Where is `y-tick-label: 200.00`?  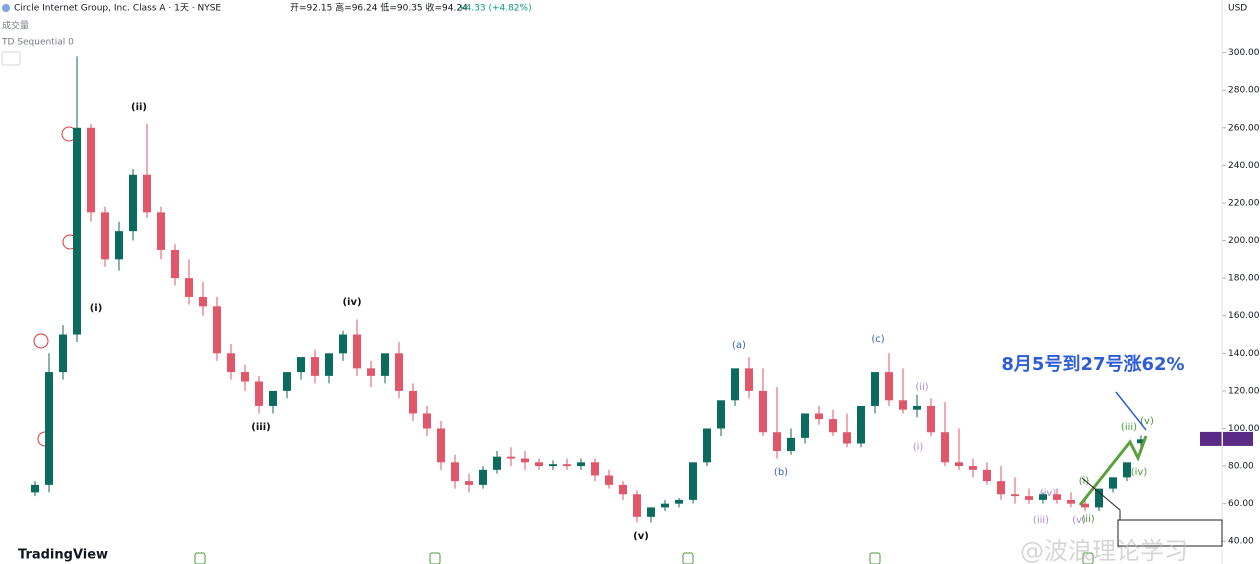
y-tick-label: 200.00 is located at coordinates (1244, 241).